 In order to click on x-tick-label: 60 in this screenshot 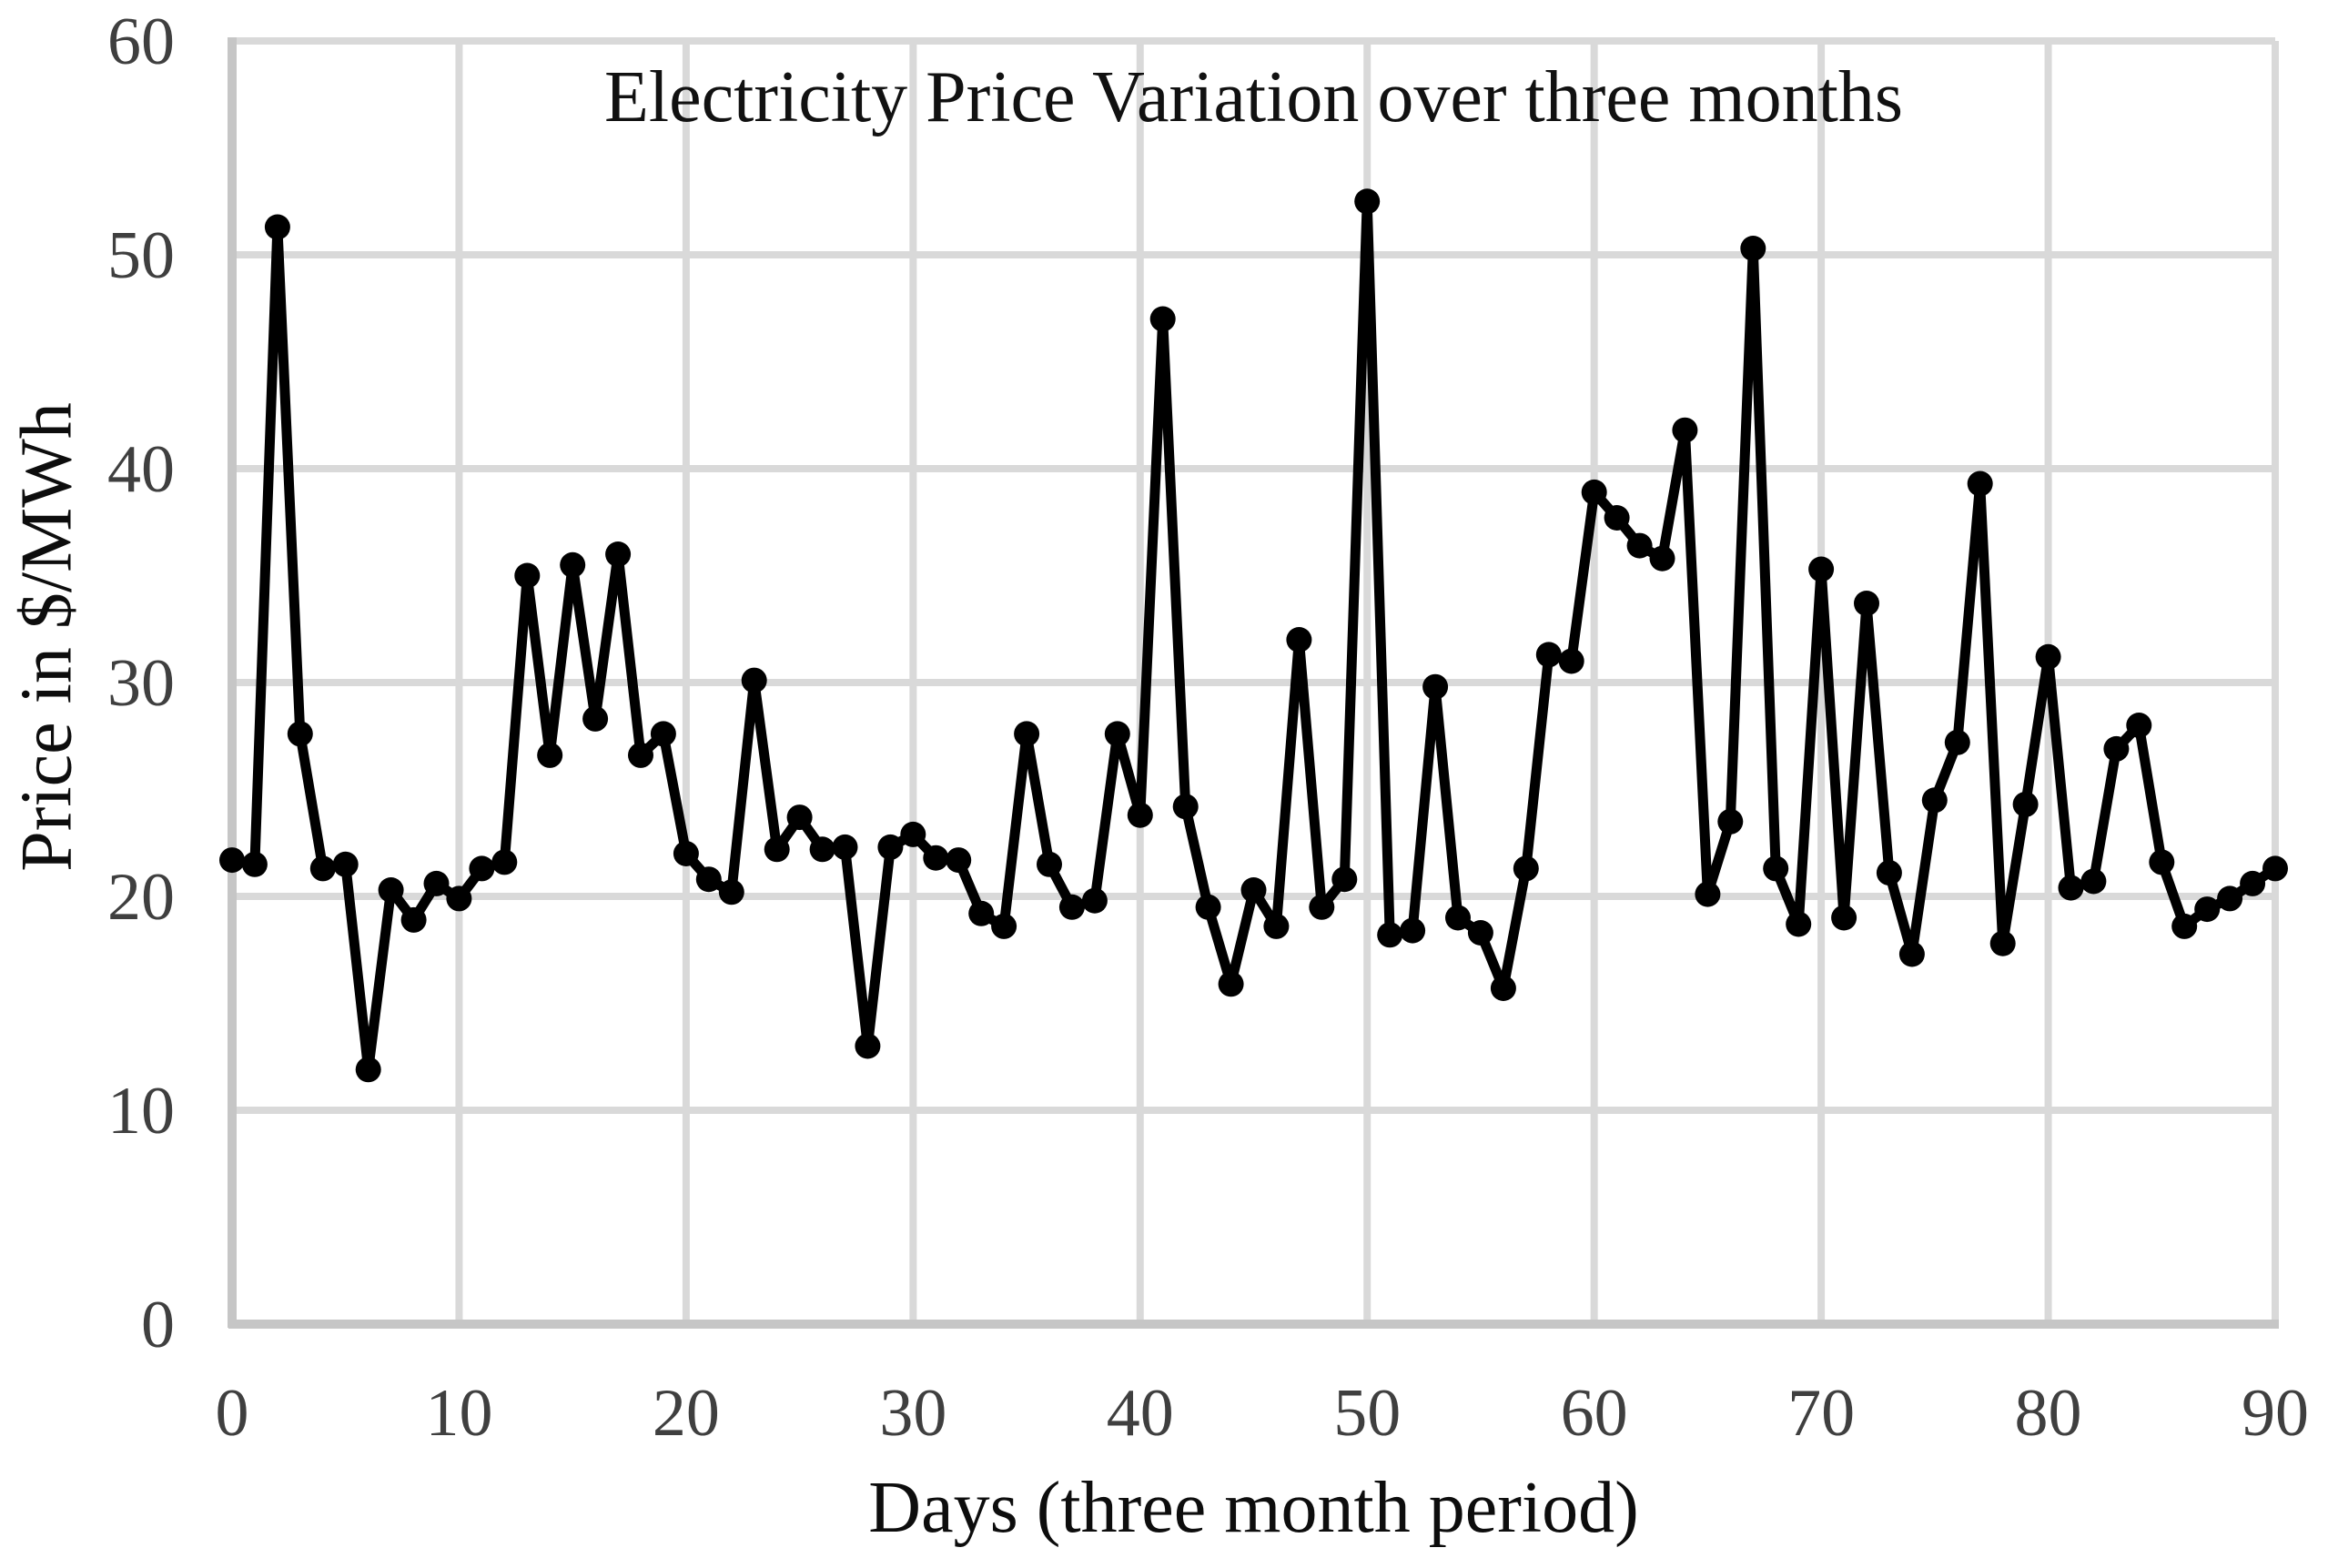, I will do `click(1594, 1413)`.